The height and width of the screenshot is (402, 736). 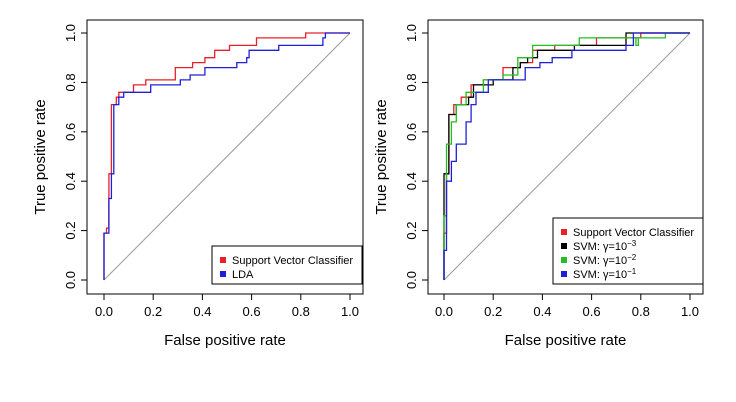 I want to click on legend-entry: SVM: γ=10−3, so click(x=605, y=246).